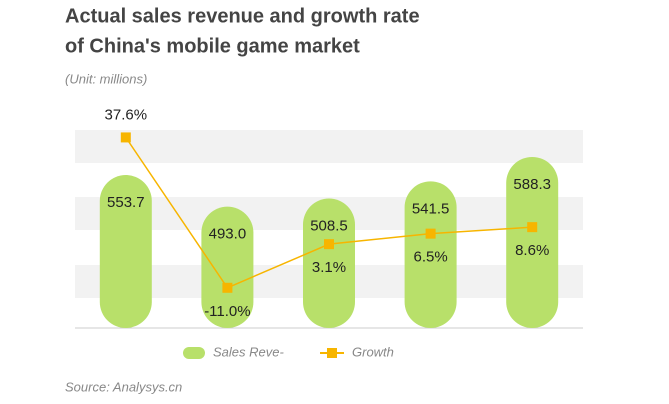 This screenshot has height=404, width=669. What do you see at coordinates (329, 267) in the screenshot?
I see `line-label: 3.1%` at bounding box center [329, 267].